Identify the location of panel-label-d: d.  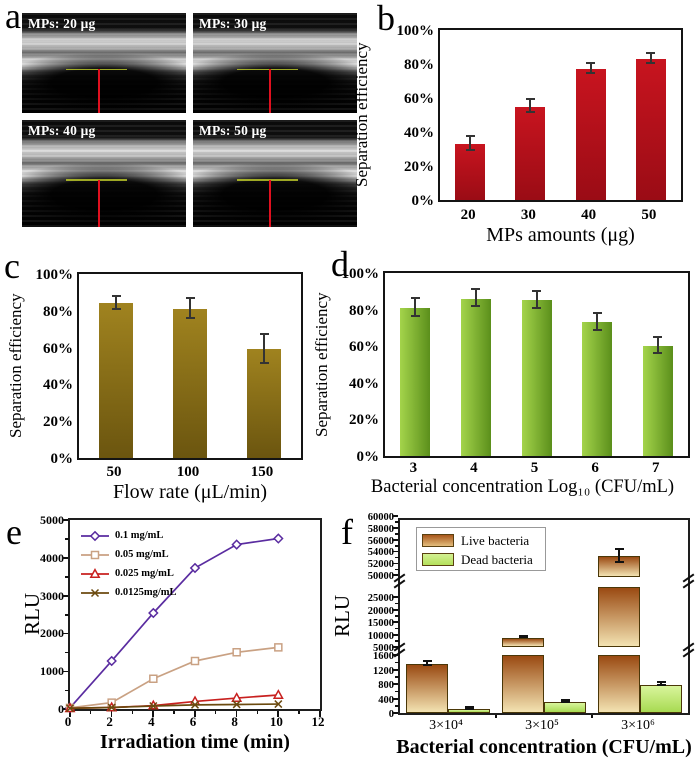
(340, 264).